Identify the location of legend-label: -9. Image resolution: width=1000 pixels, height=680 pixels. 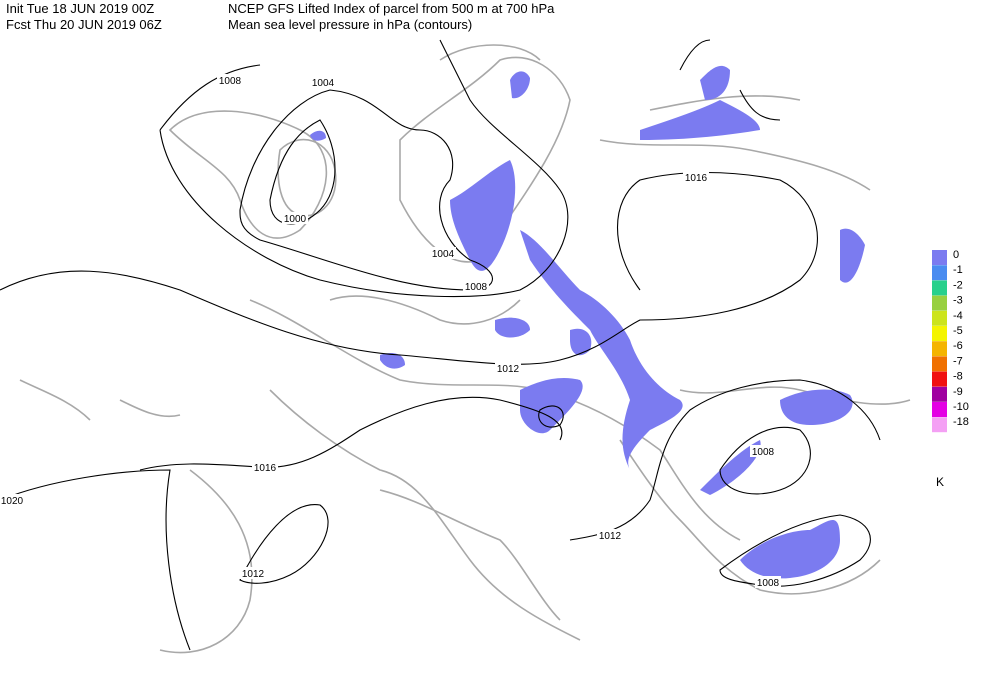
(958, 392).